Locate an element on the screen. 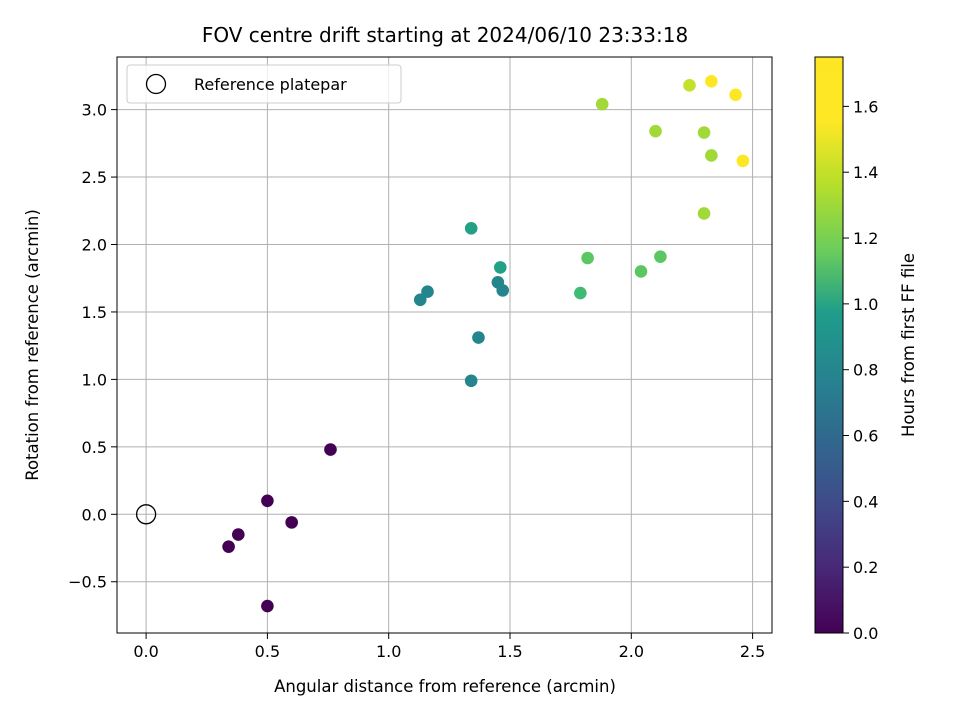 Image resolution: width=960 pixels, height=720 pixels. y-axis-label: Rotation from reference (arcmin) is located at coordinates (32, 345).